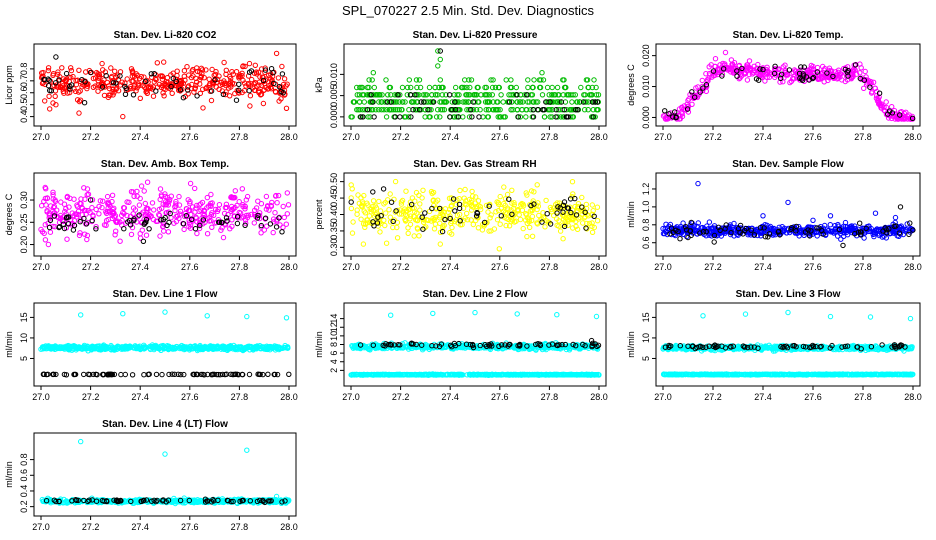 The height and width of the screenshot is (540, 936). What do you see at coordinates (319, 85) in the screenshot?
I see `y-axis-label: kPa` at bounding box center [319, 85].